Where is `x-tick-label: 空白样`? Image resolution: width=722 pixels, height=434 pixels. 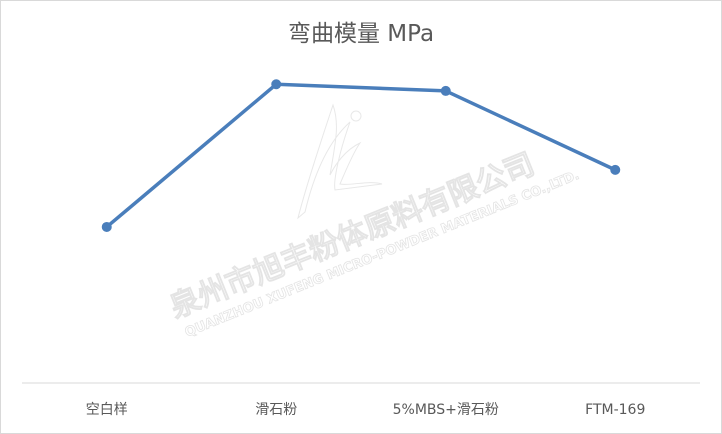 x-tick-label: 空白样 is located at coordinates (107, 410).